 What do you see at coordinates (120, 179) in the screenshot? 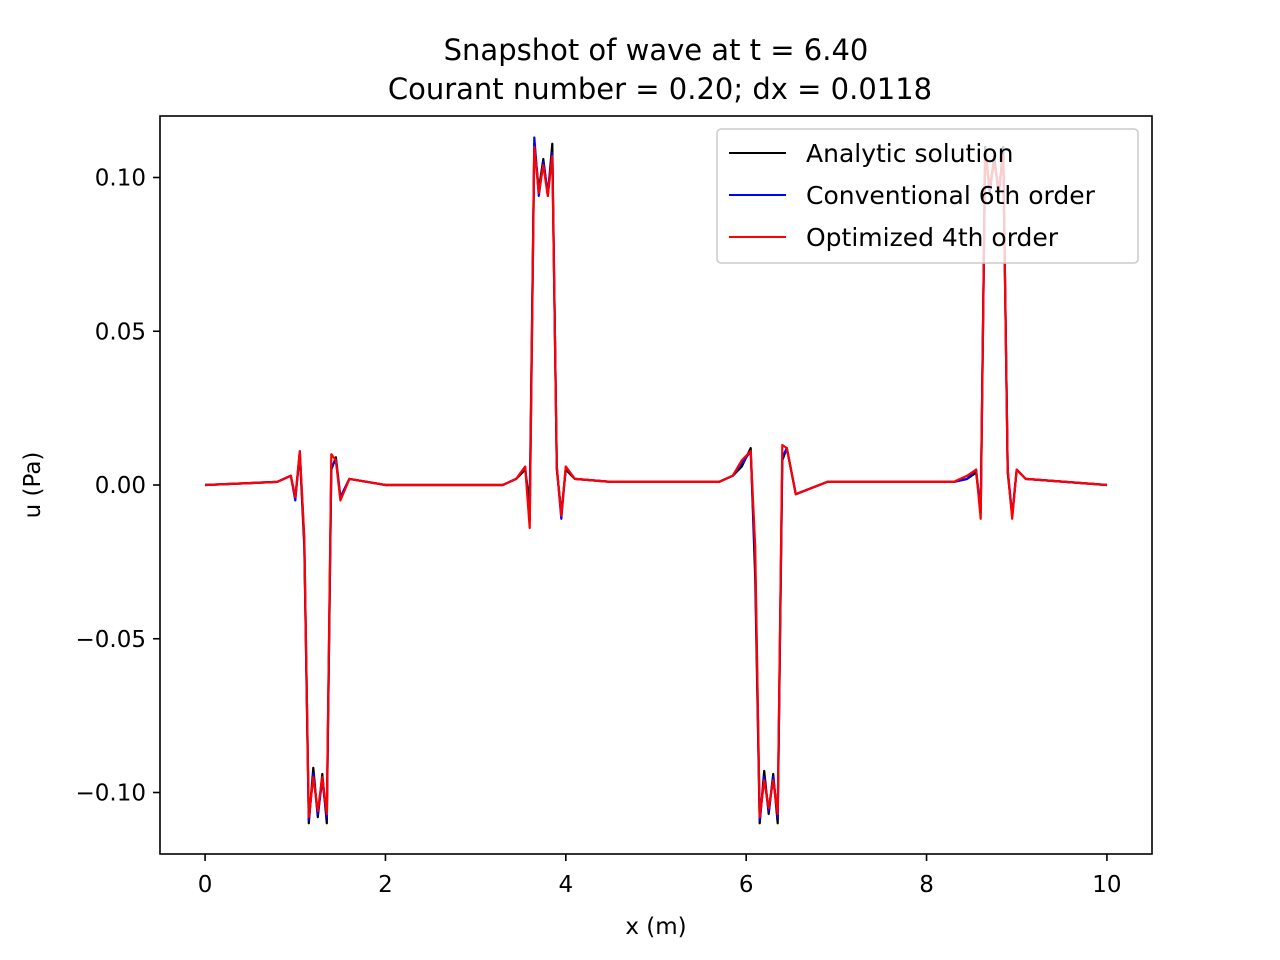
I see `y-tick-label: 0.10` at bounding box center [120, 179].